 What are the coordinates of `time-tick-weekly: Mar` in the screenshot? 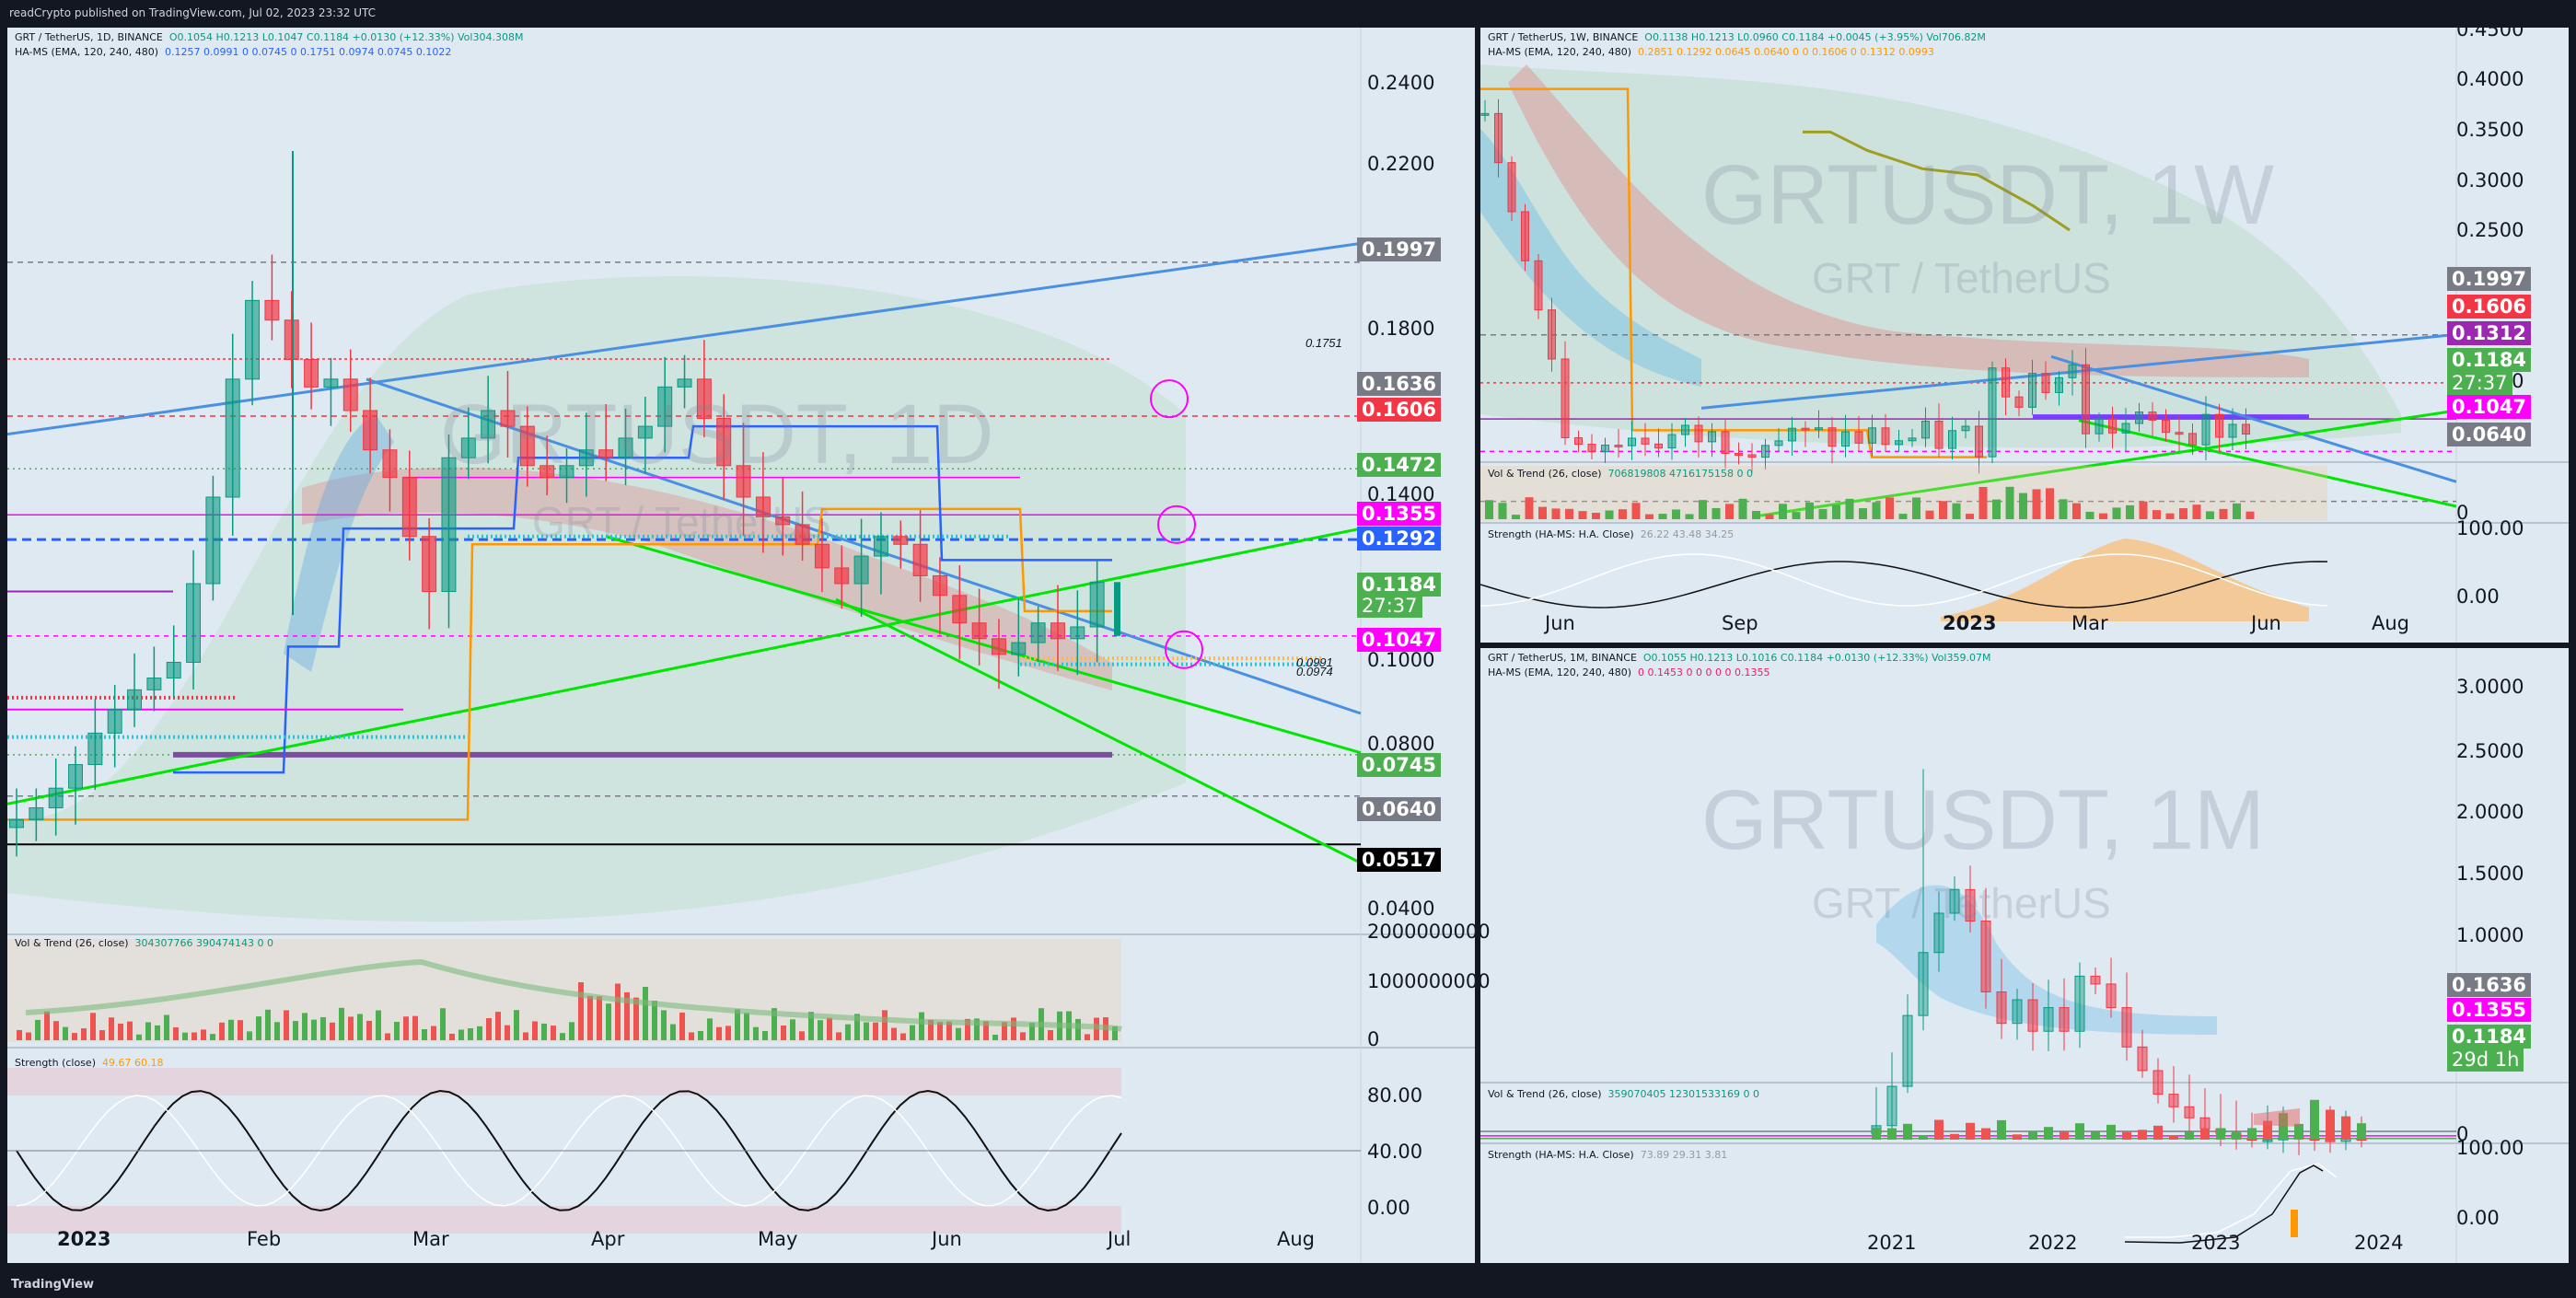 It's located at (2089, 623).